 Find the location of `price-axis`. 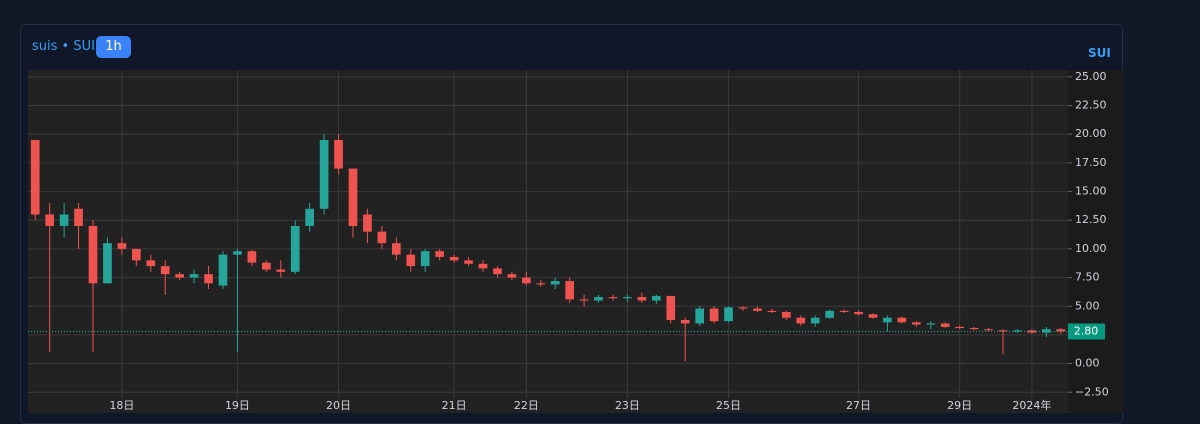

price-axis is located at coordinates (1095, 241).